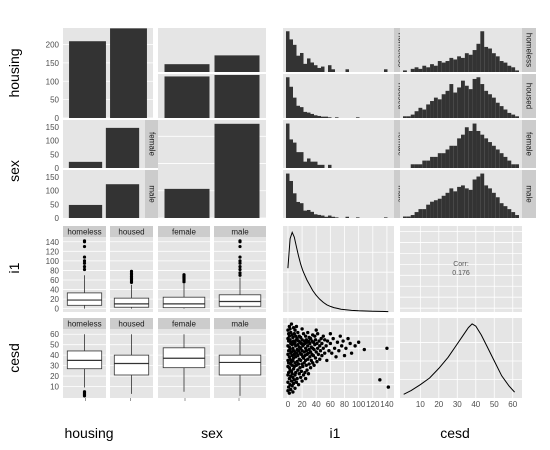 The image size is (550, 450). I want to click on panel-box-cesd-by-housing-homeless-strip, so click(84, 323).